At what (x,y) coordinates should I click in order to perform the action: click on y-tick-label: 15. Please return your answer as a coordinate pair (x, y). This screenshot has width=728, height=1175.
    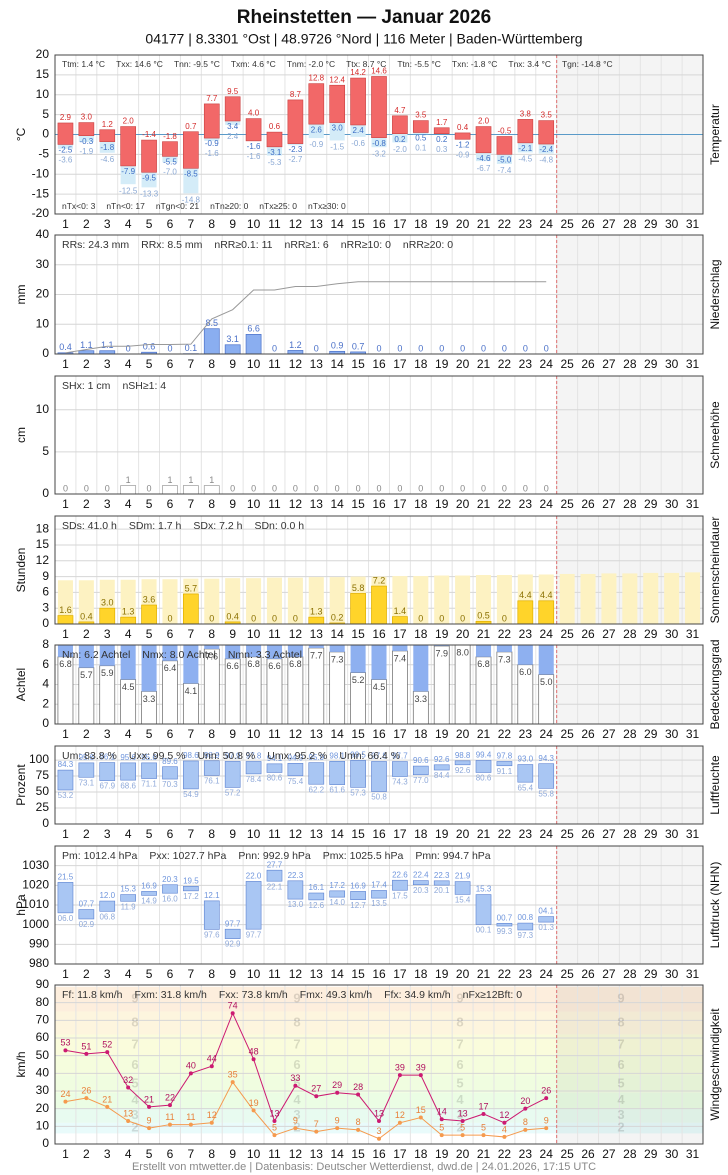
    Looking at the image, I should click on (43, 74).